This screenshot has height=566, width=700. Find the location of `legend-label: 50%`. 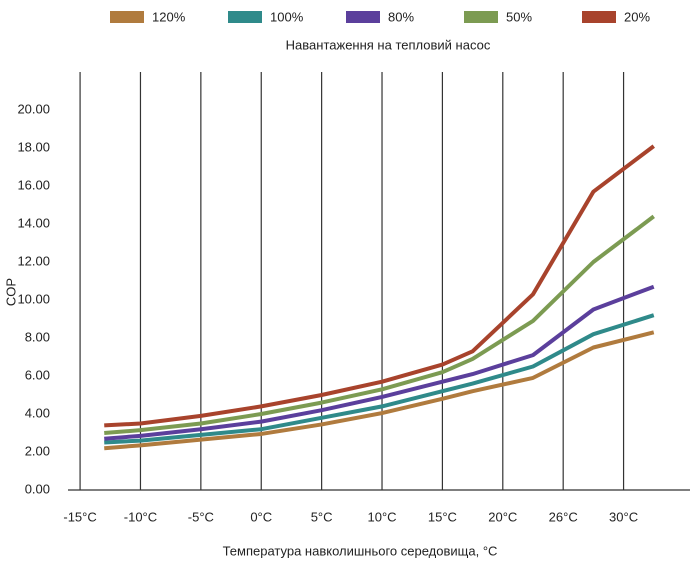

legend-label: 50% is located at coordinates (519, 16).